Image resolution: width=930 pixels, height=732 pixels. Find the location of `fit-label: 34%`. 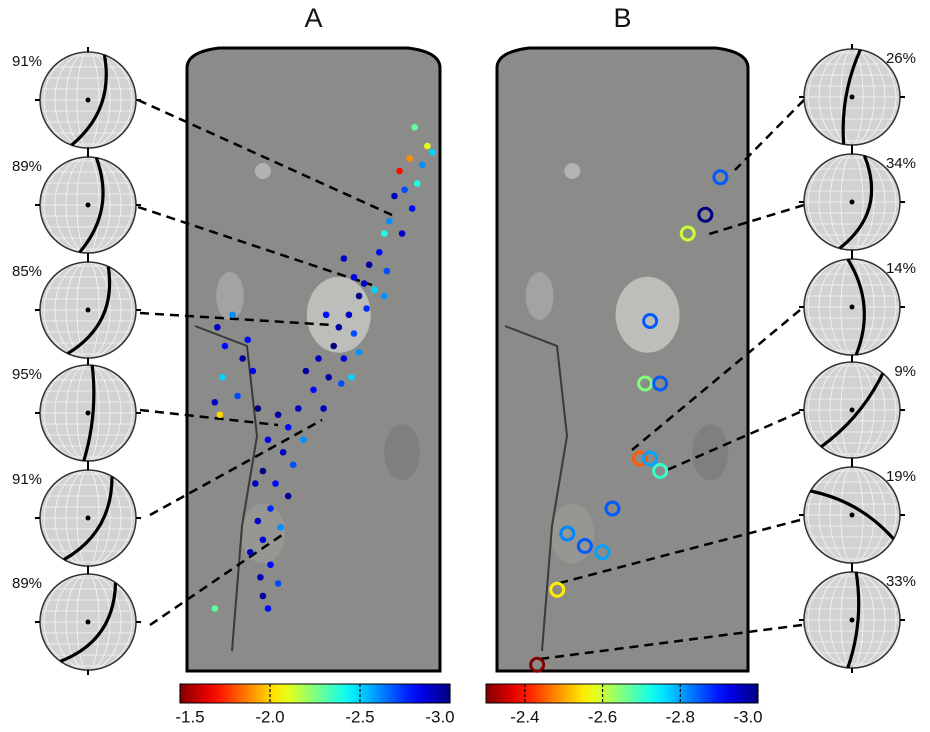

fit-label: 34% is located at coordinates (901, 163).